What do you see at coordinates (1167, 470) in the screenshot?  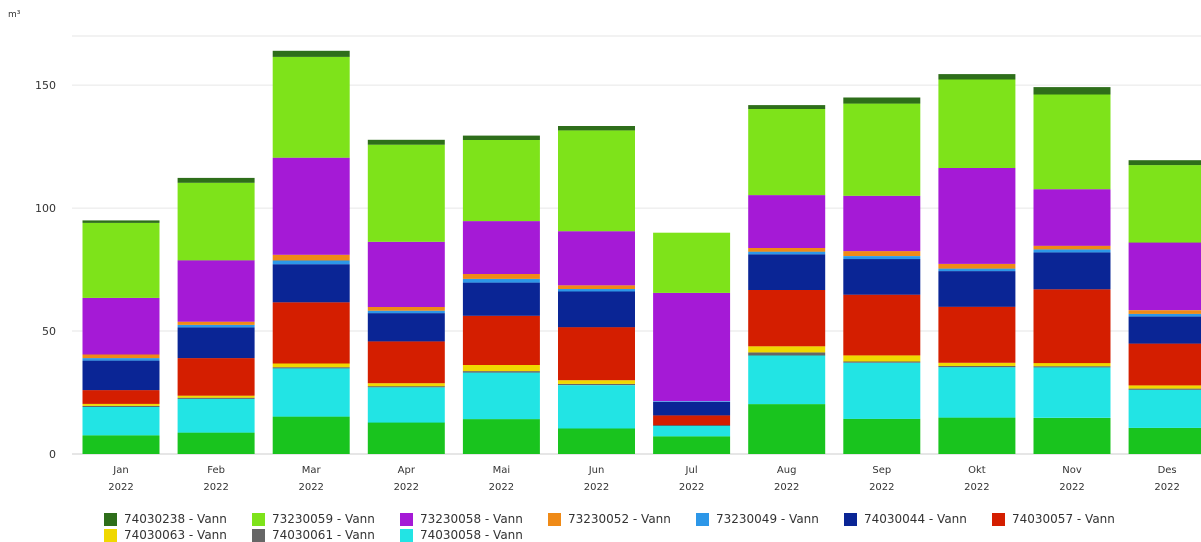 I see `x-tick-label-month: Des` at bounding box center [1167, 470].